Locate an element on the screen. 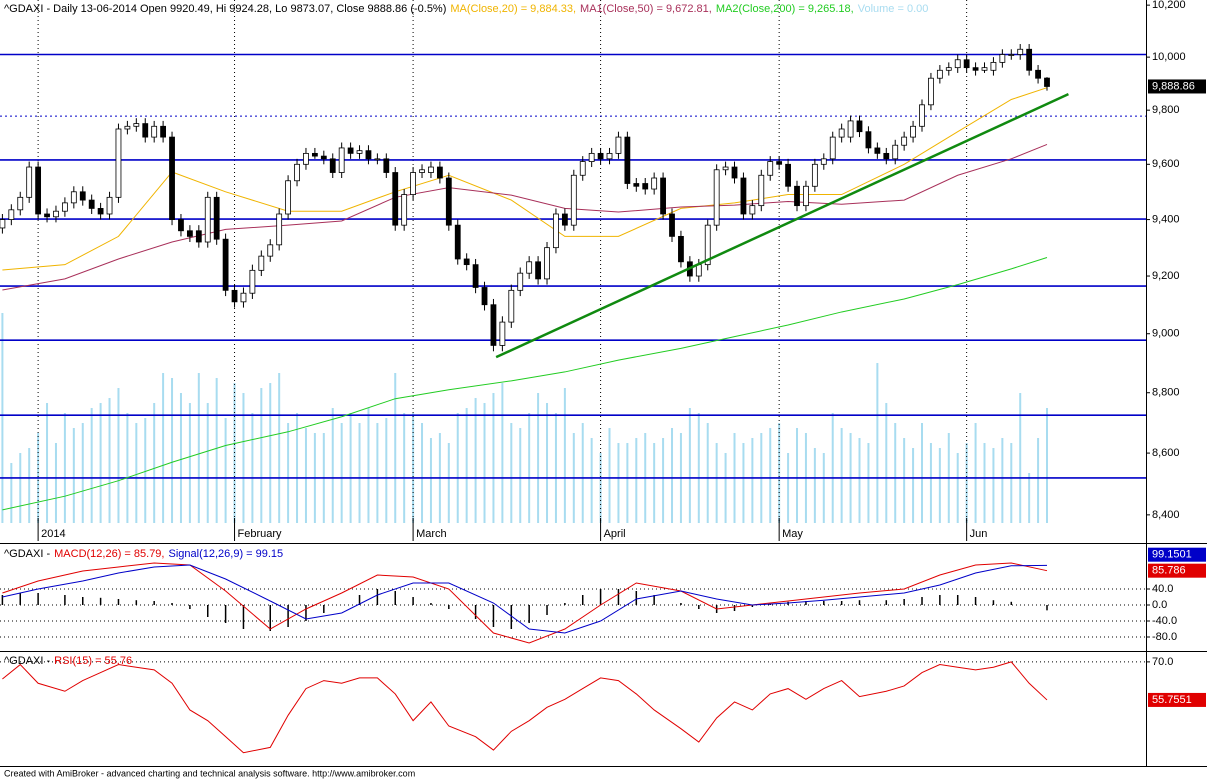 This screenshot has width=1207, height=781. pane-title: ^GDAXI - RSI(15) = 55.76 is located at coordinates (68, 661).